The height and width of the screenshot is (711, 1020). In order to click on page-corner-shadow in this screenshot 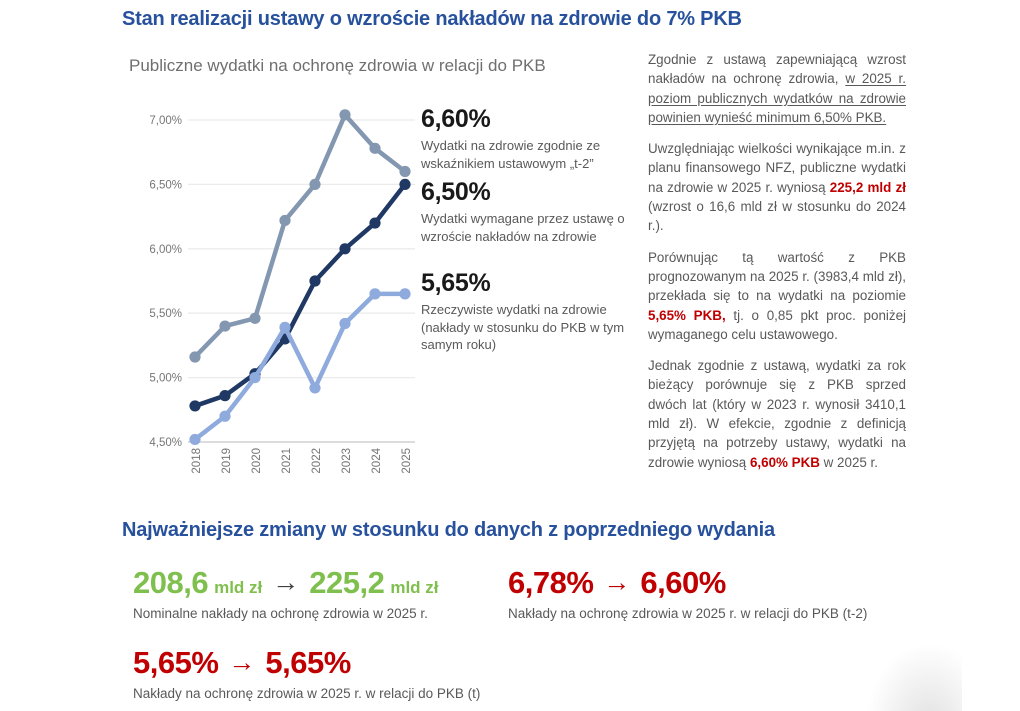, I will do `click(907, 668)`.